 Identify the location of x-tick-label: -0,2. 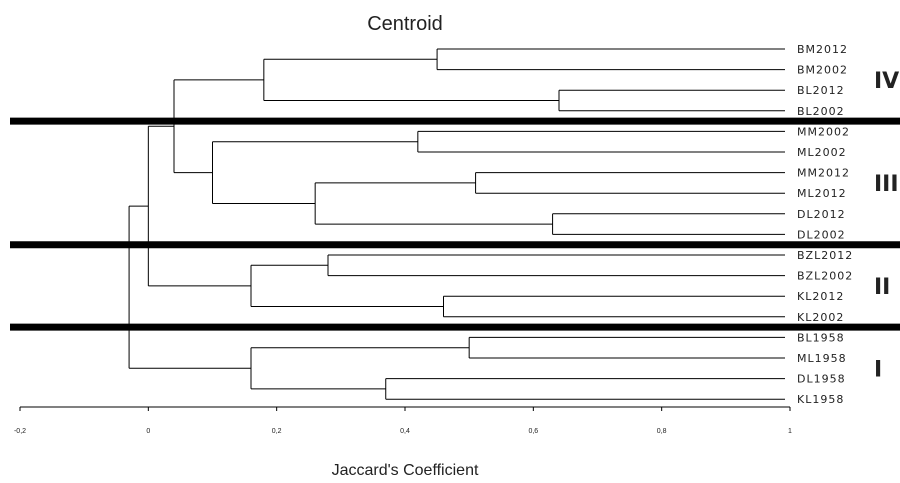
(20, 431).